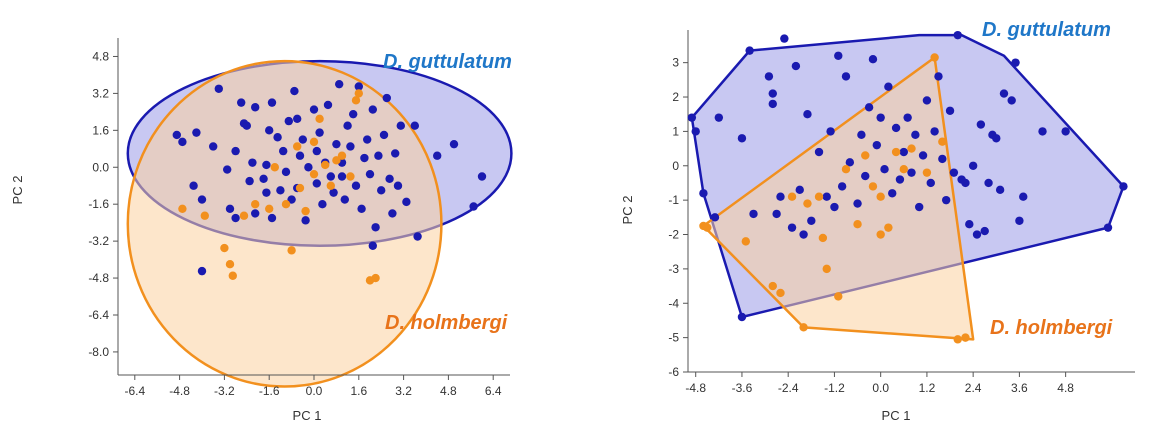  Describe the element at coordinates (446, 323) in the screenshot. I see `series-label-dholmbergi: D. holmbergi` at that location.